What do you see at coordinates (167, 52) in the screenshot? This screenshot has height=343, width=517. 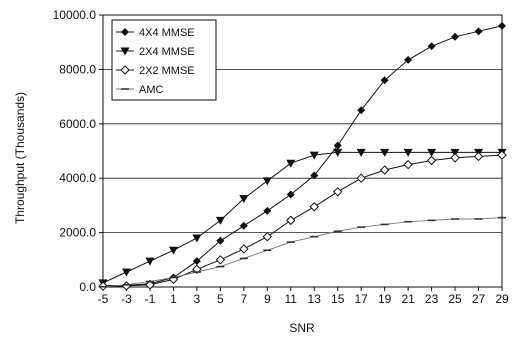 I see `legend-label: 2X4 MMSE` at bounding box center [167, 52].